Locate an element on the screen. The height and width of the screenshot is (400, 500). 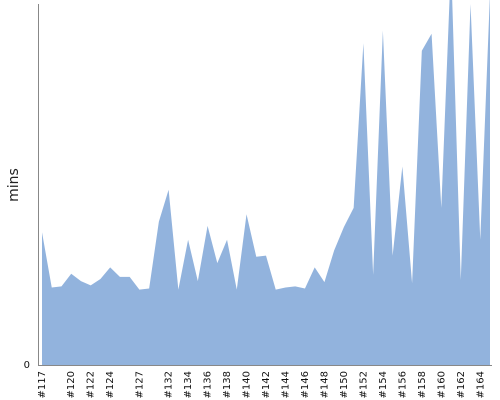
x-tick-label-150: #150 is located at coordinates (344, 384).